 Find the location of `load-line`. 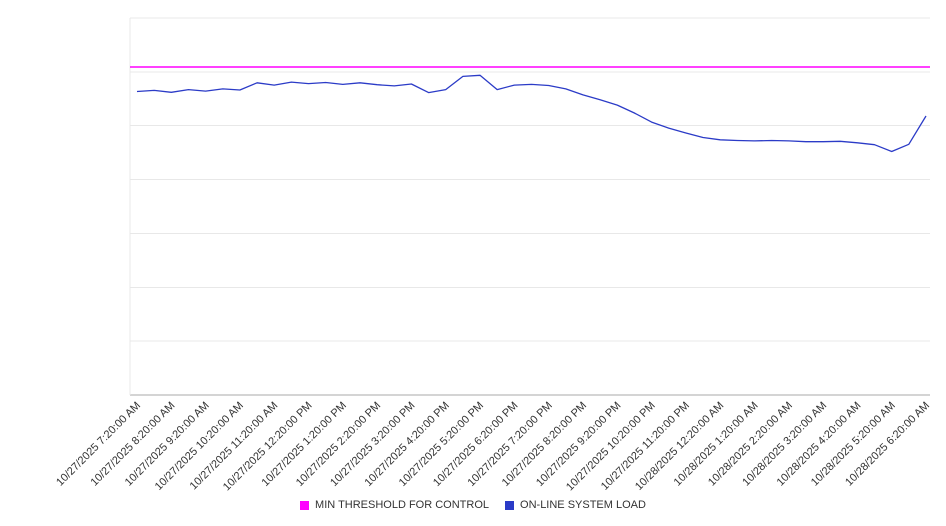

load-line is located at coordinates (531, 113).